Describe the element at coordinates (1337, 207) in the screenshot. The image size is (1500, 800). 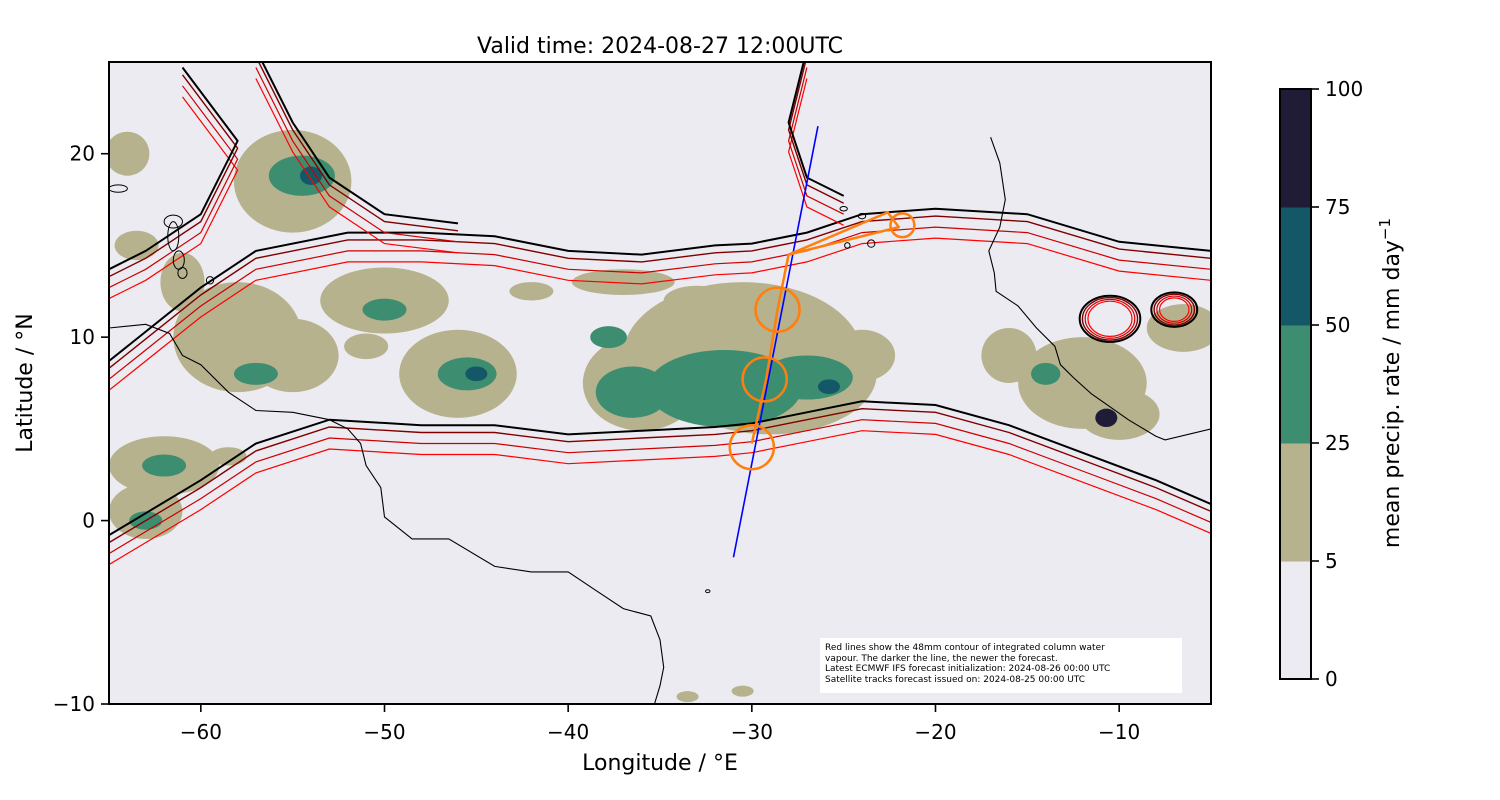
I see `colorbar-tick-label: 75` at that location.